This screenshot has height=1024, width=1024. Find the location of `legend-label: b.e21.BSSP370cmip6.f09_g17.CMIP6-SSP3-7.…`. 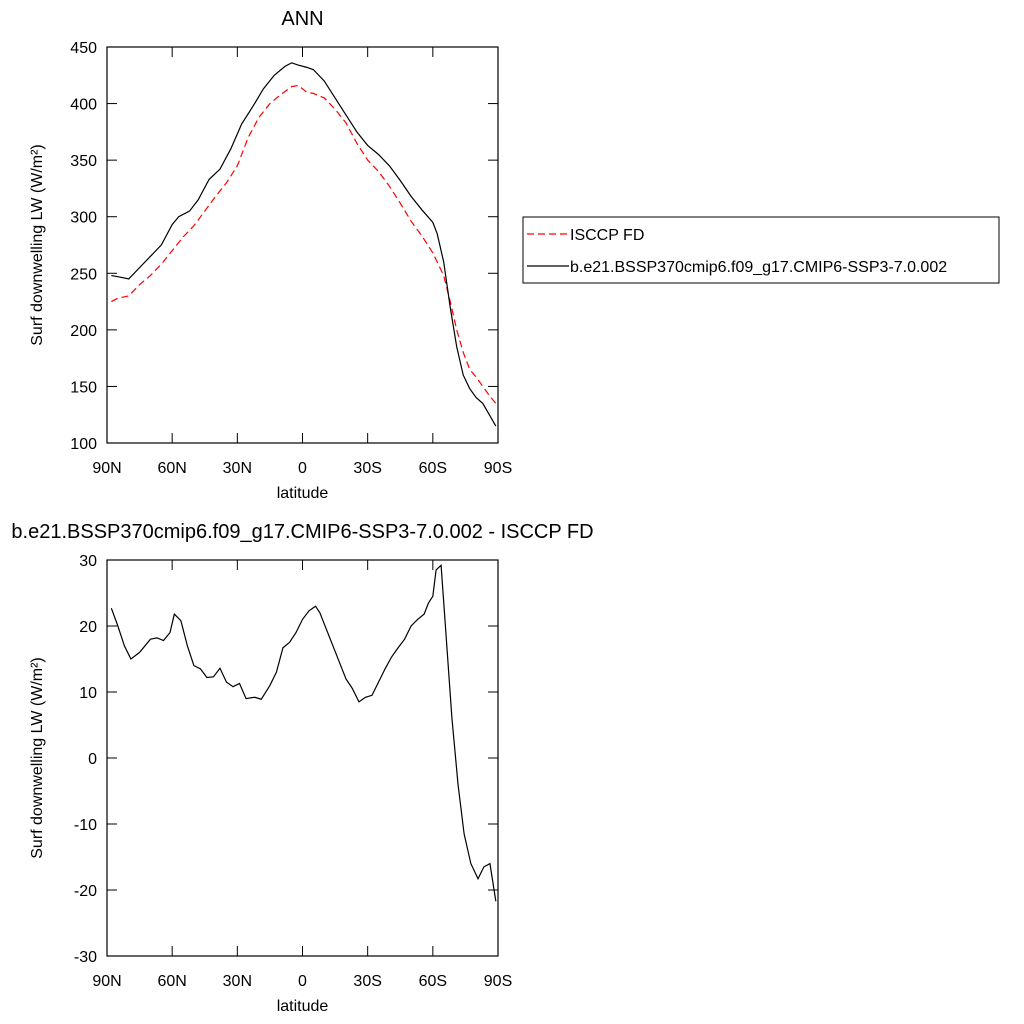

legend-label: b.e21.BSSP370cmip6.f09_g17.CMIP6-SSP3-7.… is located at coordinates (758, 267).